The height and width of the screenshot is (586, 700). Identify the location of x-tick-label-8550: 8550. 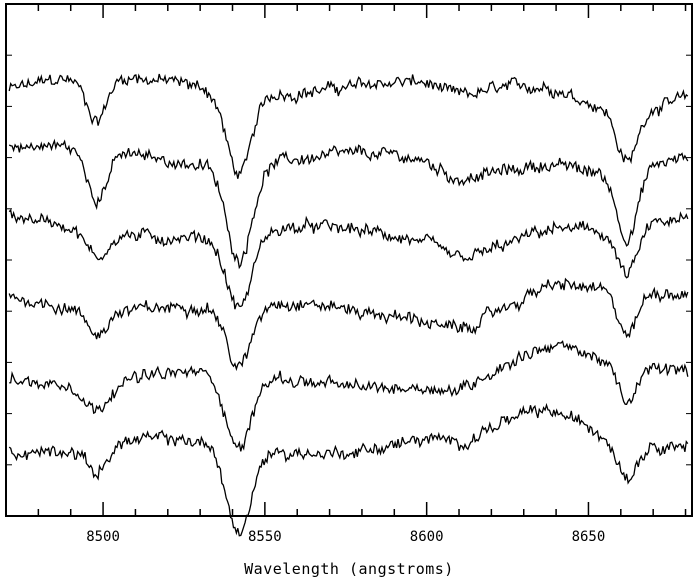
(265, 537).